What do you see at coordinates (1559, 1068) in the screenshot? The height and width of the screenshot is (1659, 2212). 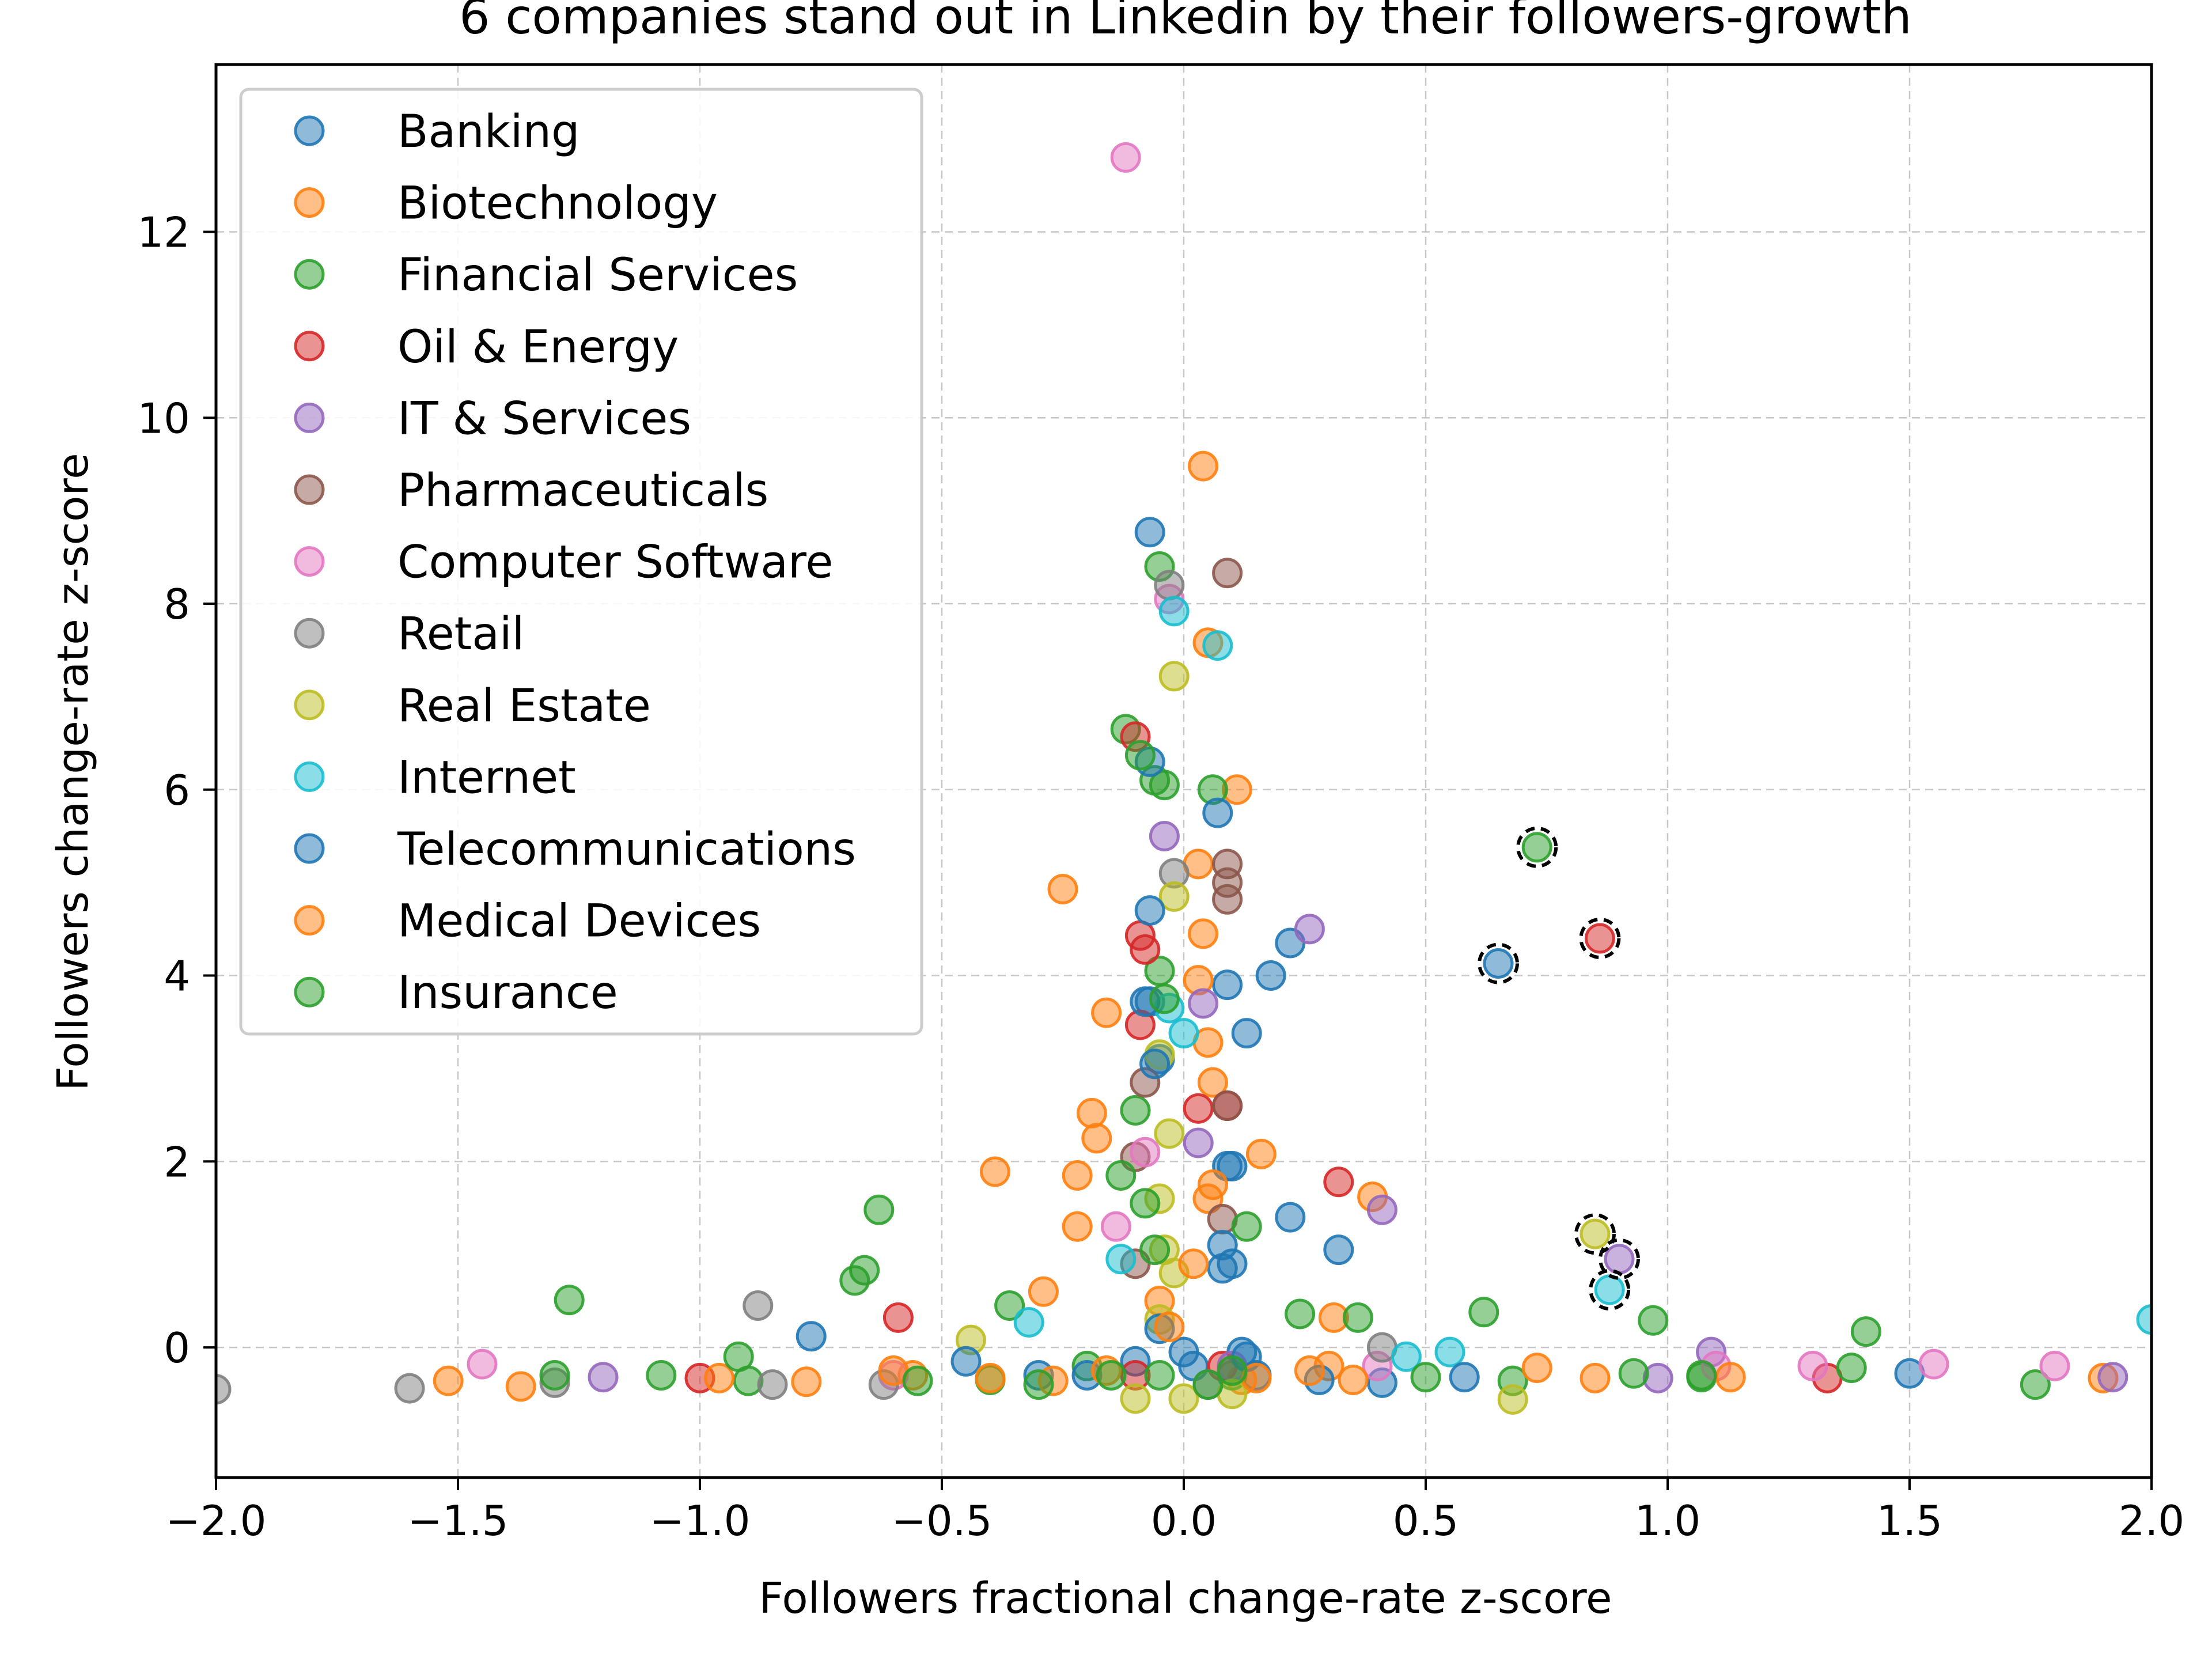 I see `highlight-rings` at bounding box center [1559, 1068].